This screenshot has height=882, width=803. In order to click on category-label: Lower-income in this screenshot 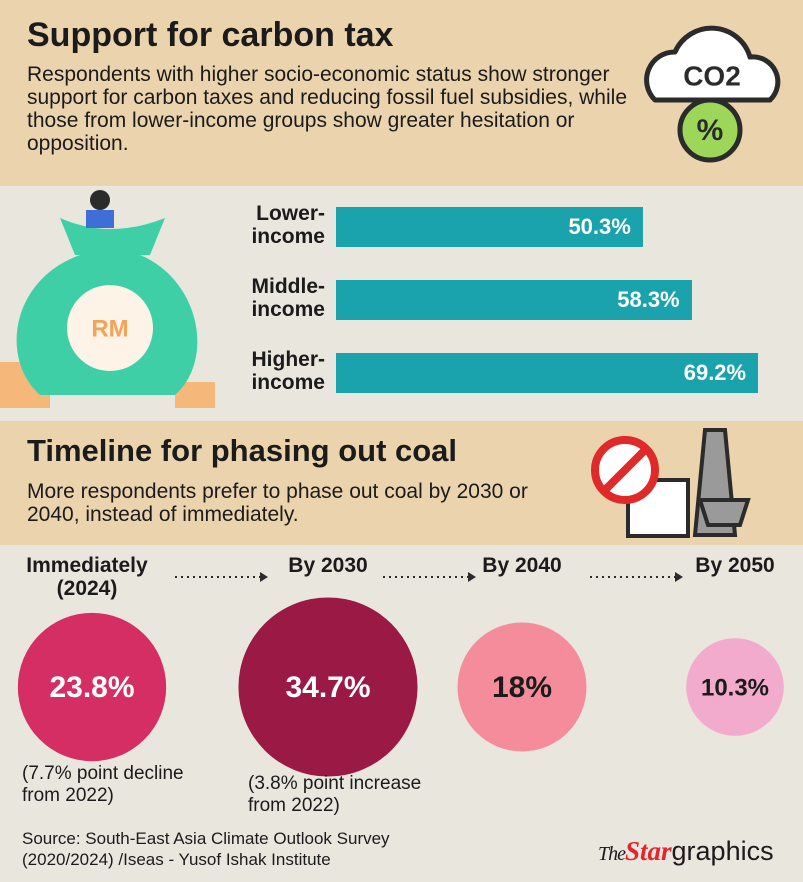, I will do `click(288, 225)`.